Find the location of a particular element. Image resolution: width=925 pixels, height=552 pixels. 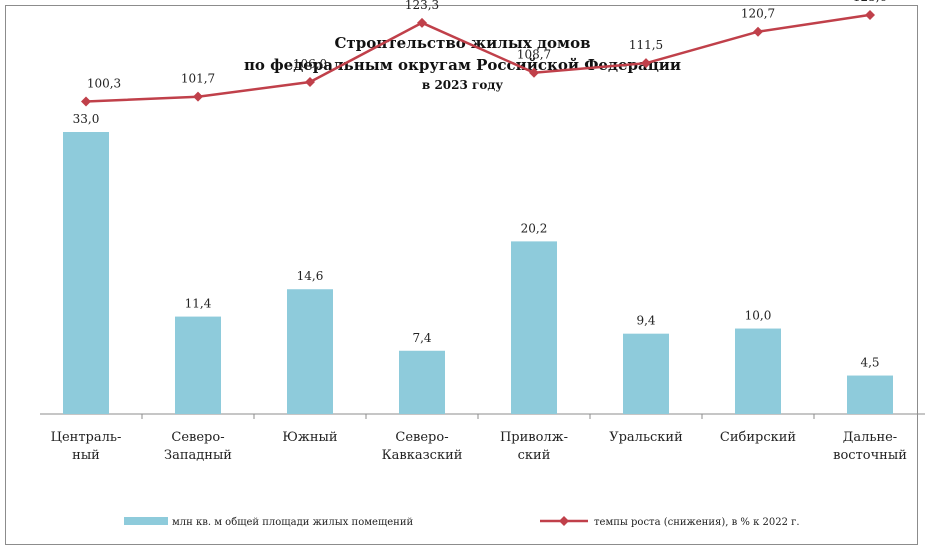

category-label-1: Северо- is located at coordinates (197, 437).